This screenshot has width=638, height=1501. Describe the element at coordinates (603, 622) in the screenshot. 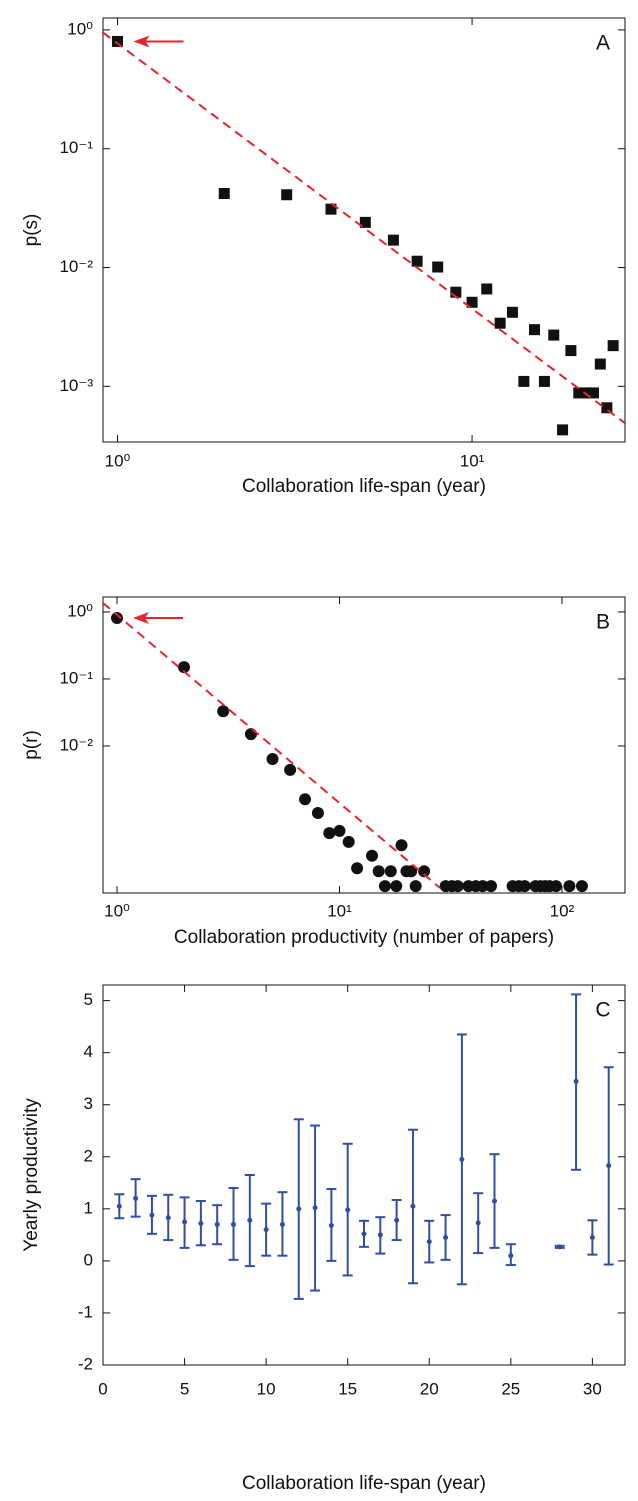

I see `panel-label: B` at that location.